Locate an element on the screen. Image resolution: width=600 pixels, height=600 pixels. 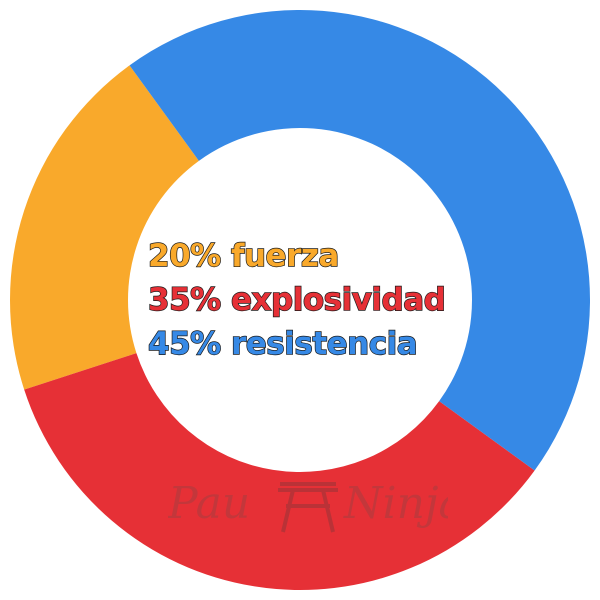
watermark-right-text: Ninja is located at coordinates (395, 503).